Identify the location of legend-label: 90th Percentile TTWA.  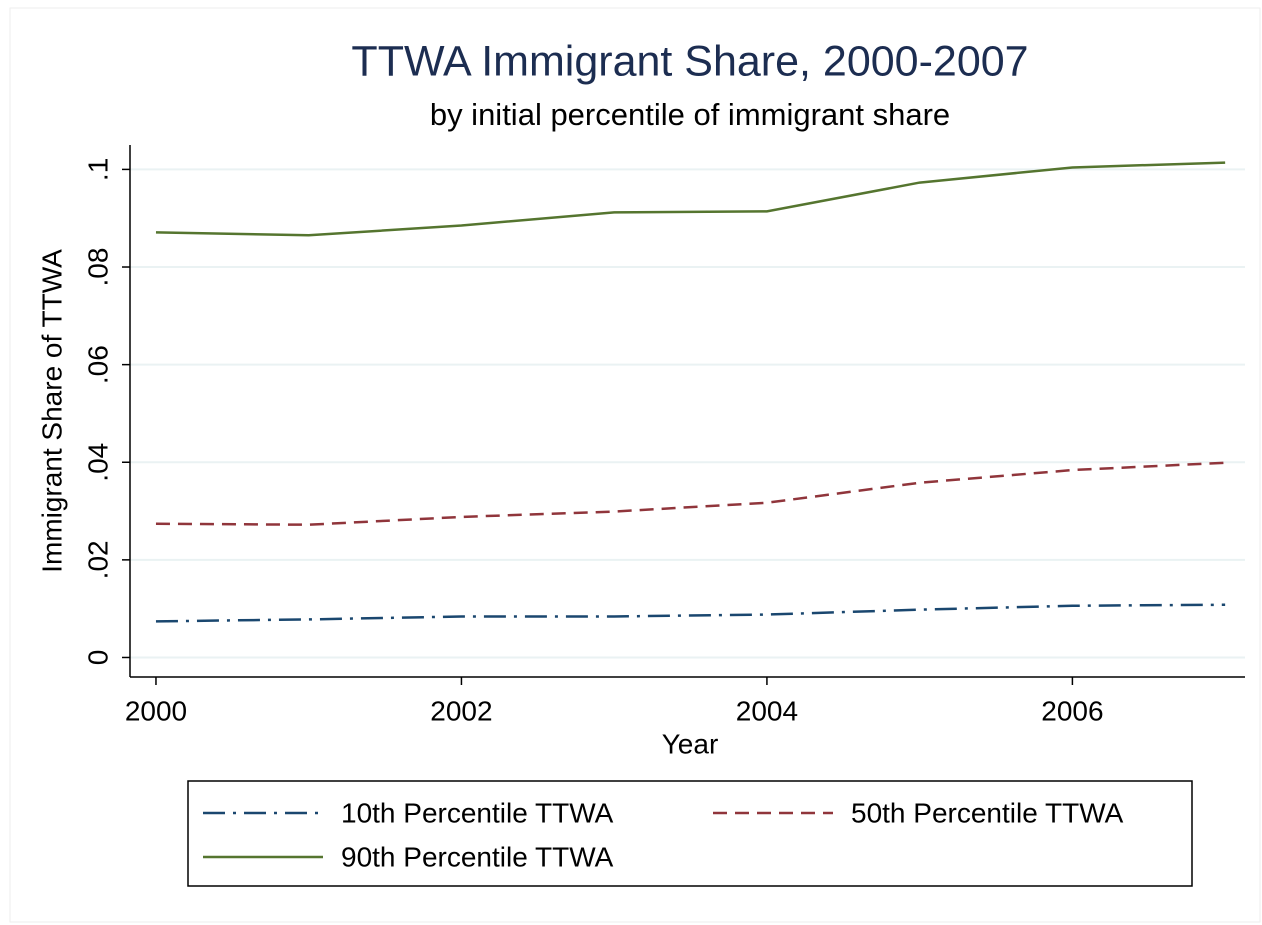
(477, 856).